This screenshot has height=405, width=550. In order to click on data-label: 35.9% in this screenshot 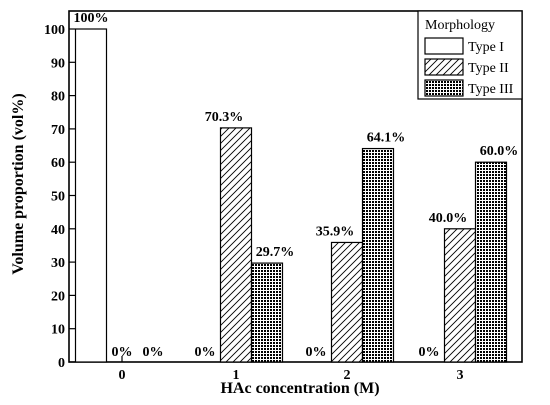, I will do `click(335, 231)`.